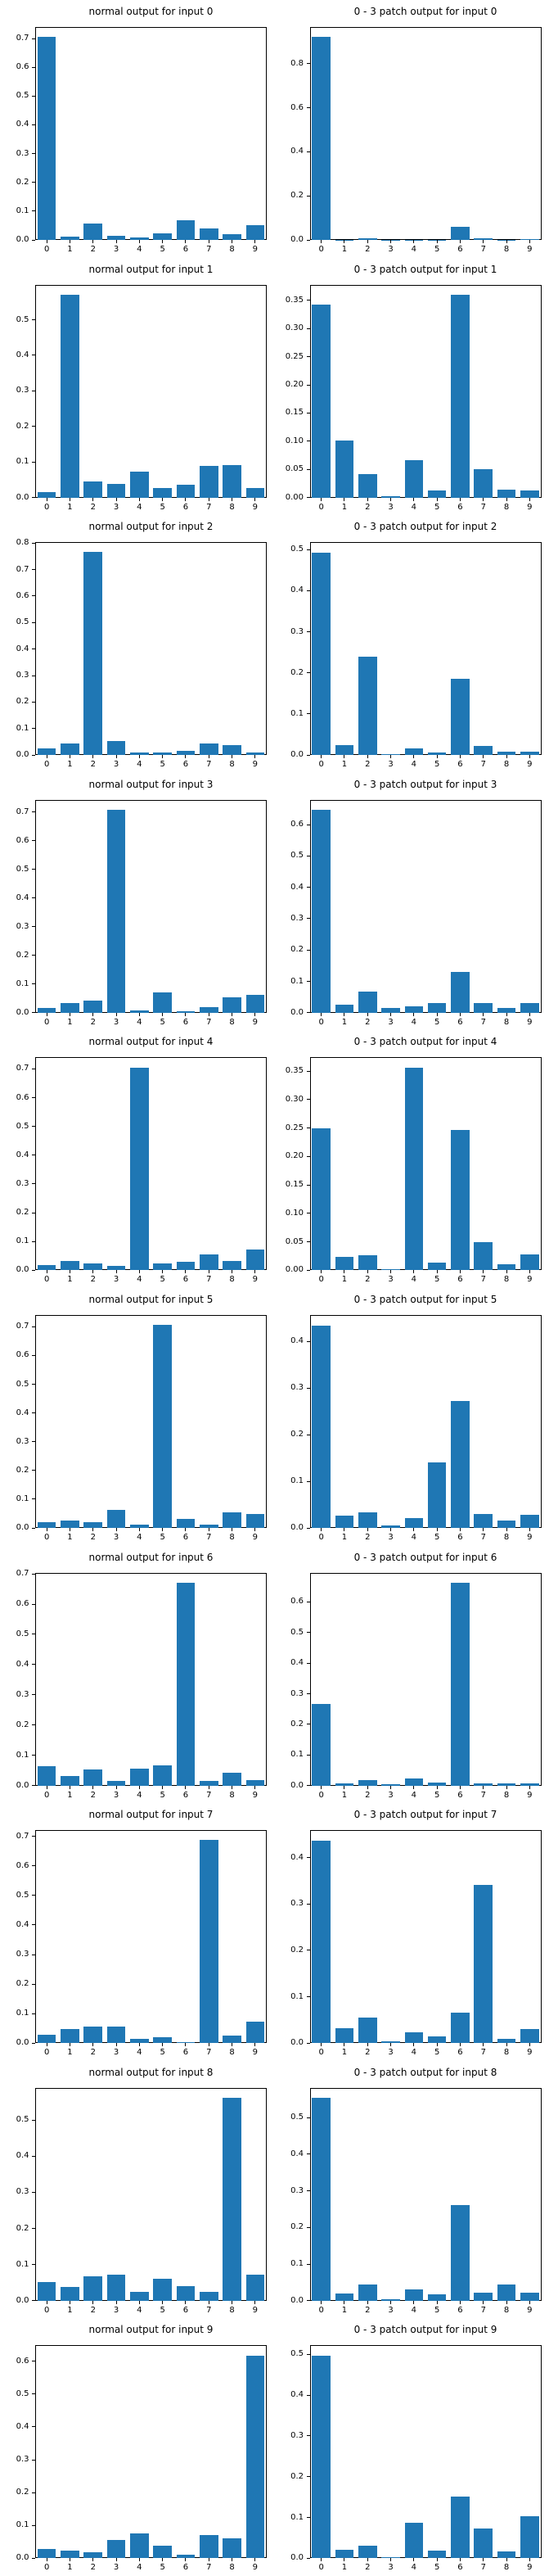 The image size is (549, 2576). What do you see at coordinates (530, 1022) in the screenshot?
I see `x-tick-label: 9` at bounding box center [530, 1022].